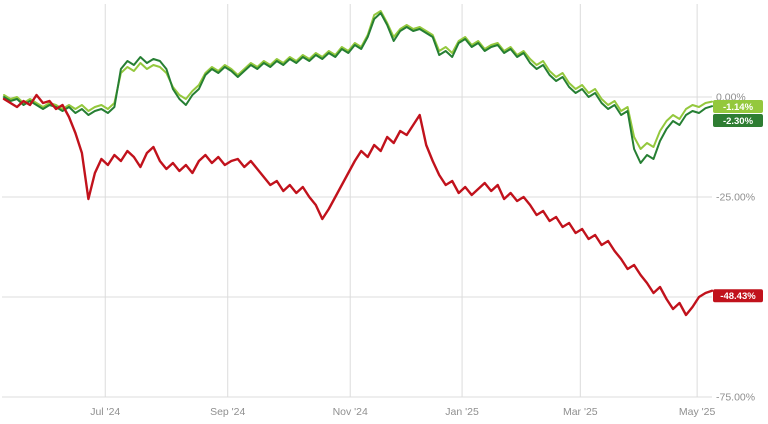 This screenshot has height=424, width=768. Describe the element at coordinates (735, 198) in the screenshot. I see `y-tick-label: -25.00%` at that location.